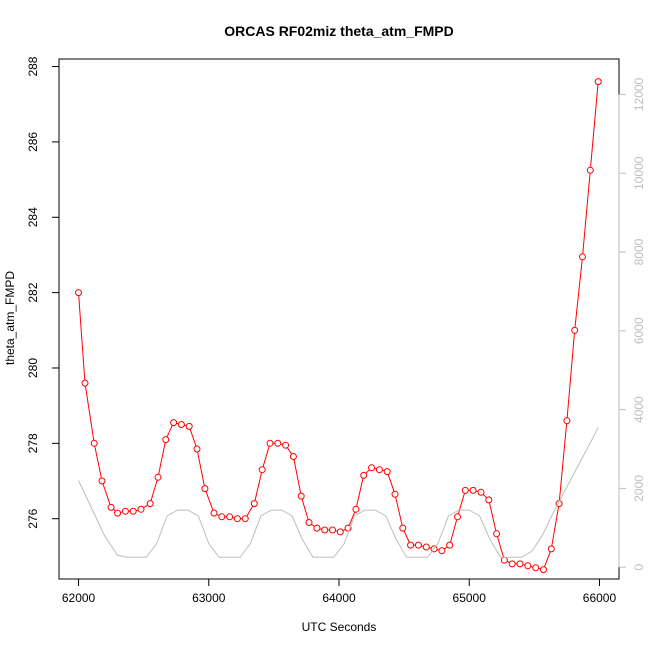 Image resolution: width=650 pixels, height=650 pixels. What do you see at coordinates (339, 598) in the screenshot?
I see `x-tick-label: 64000` at bounding box center [339, 598].